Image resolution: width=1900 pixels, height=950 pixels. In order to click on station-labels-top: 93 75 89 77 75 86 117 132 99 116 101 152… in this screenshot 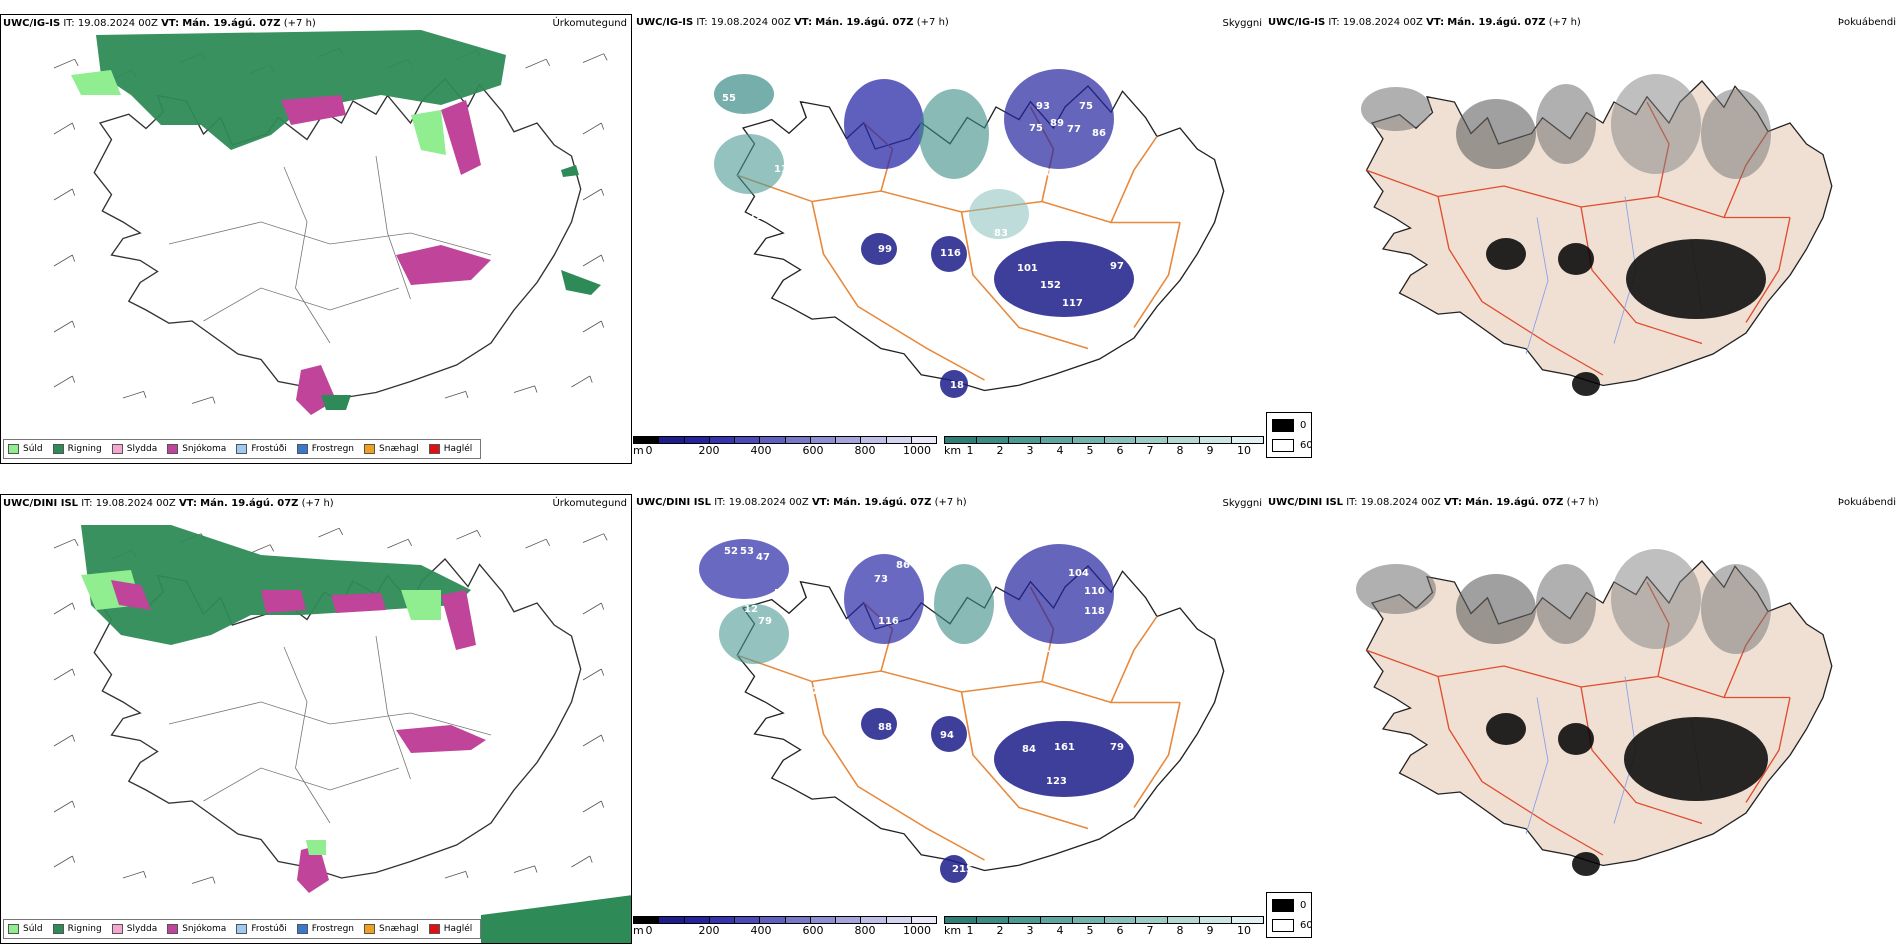, I will do `click(923, 242)`.